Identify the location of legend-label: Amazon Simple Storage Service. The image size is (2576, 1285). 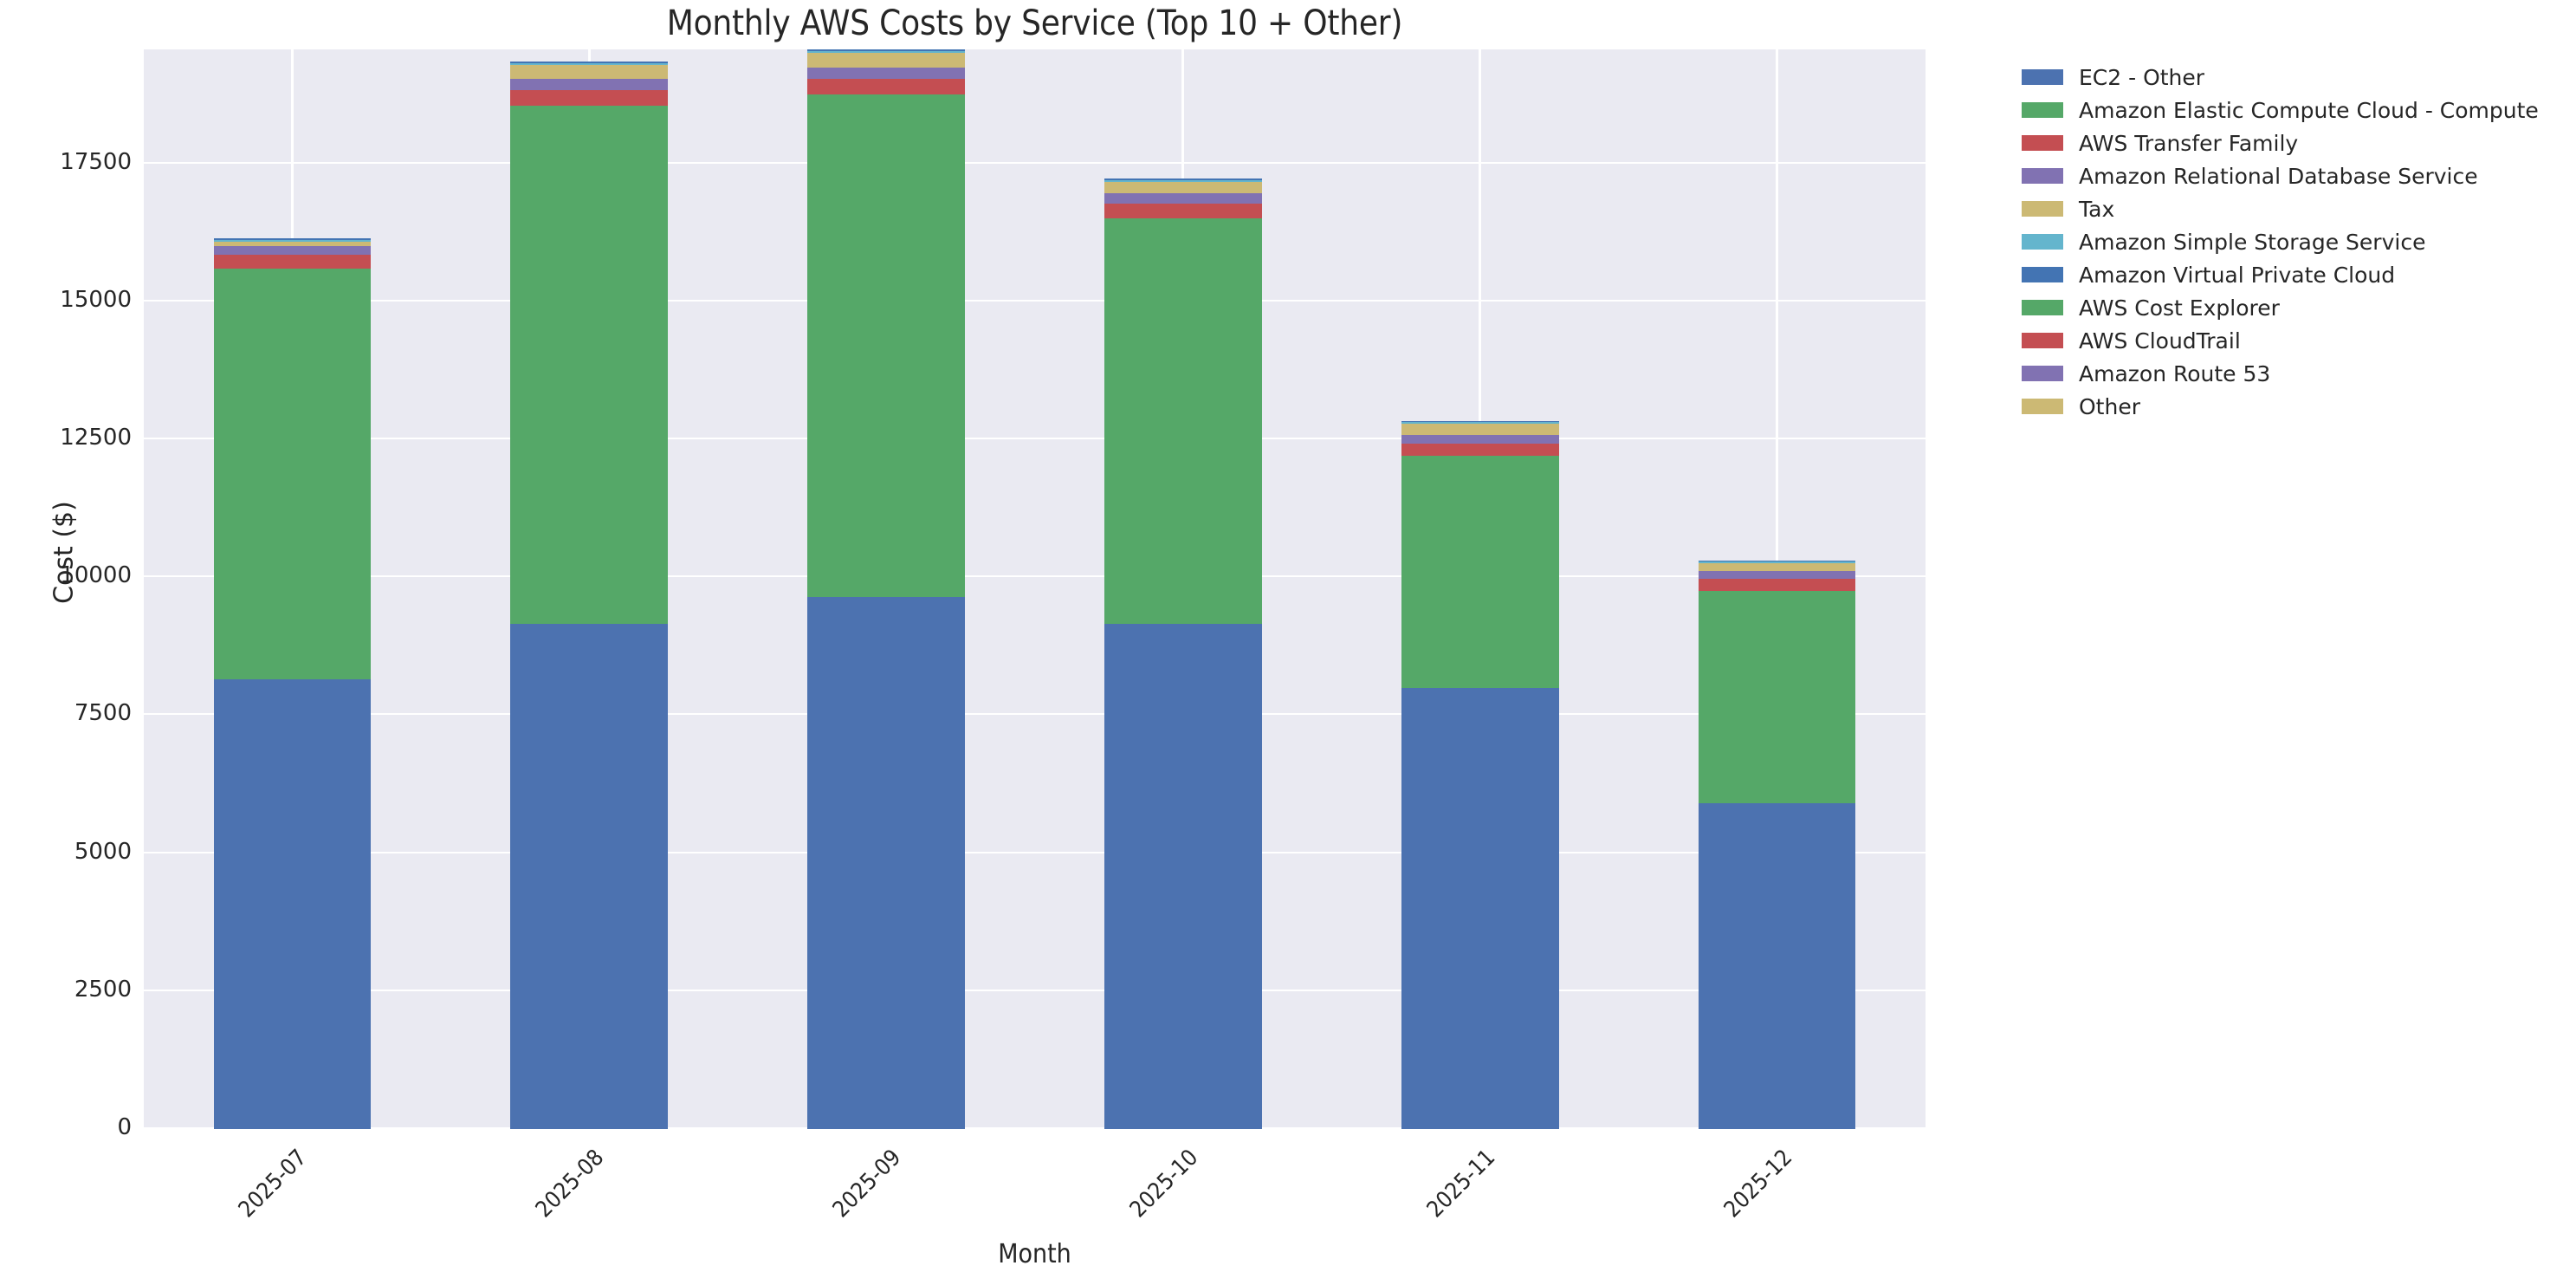
(2252, 242).